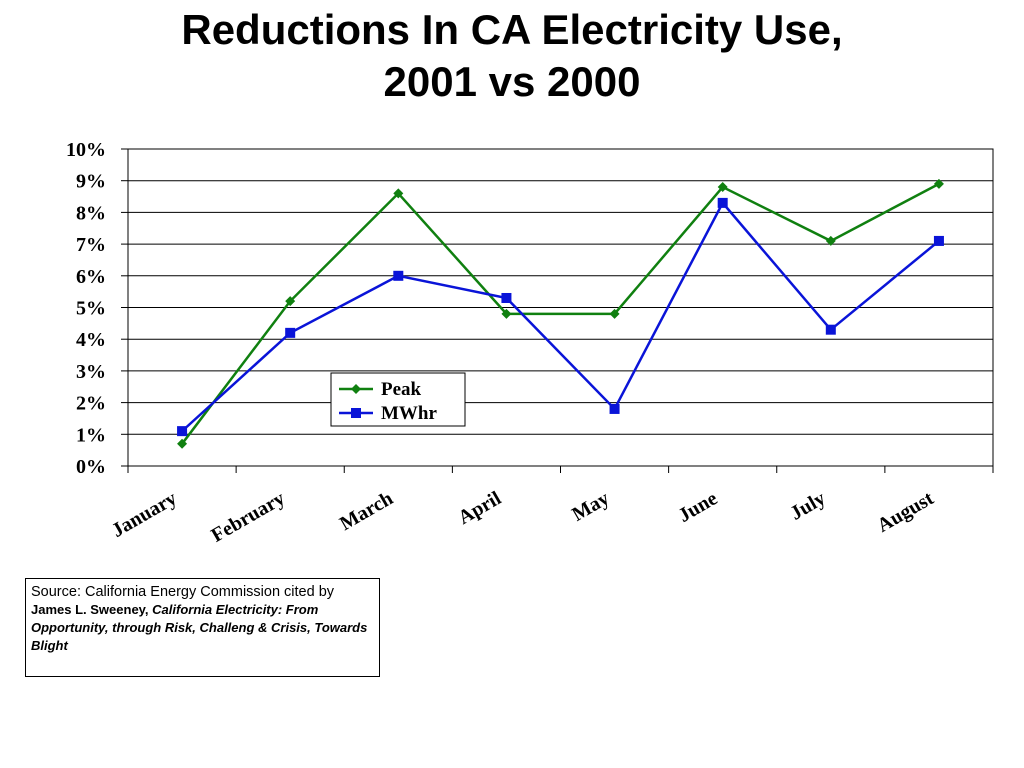 Image resolution: width=1024 pixels, height=768 pixels. I want to click on y-tick-label: 0%, so click(91, 467).